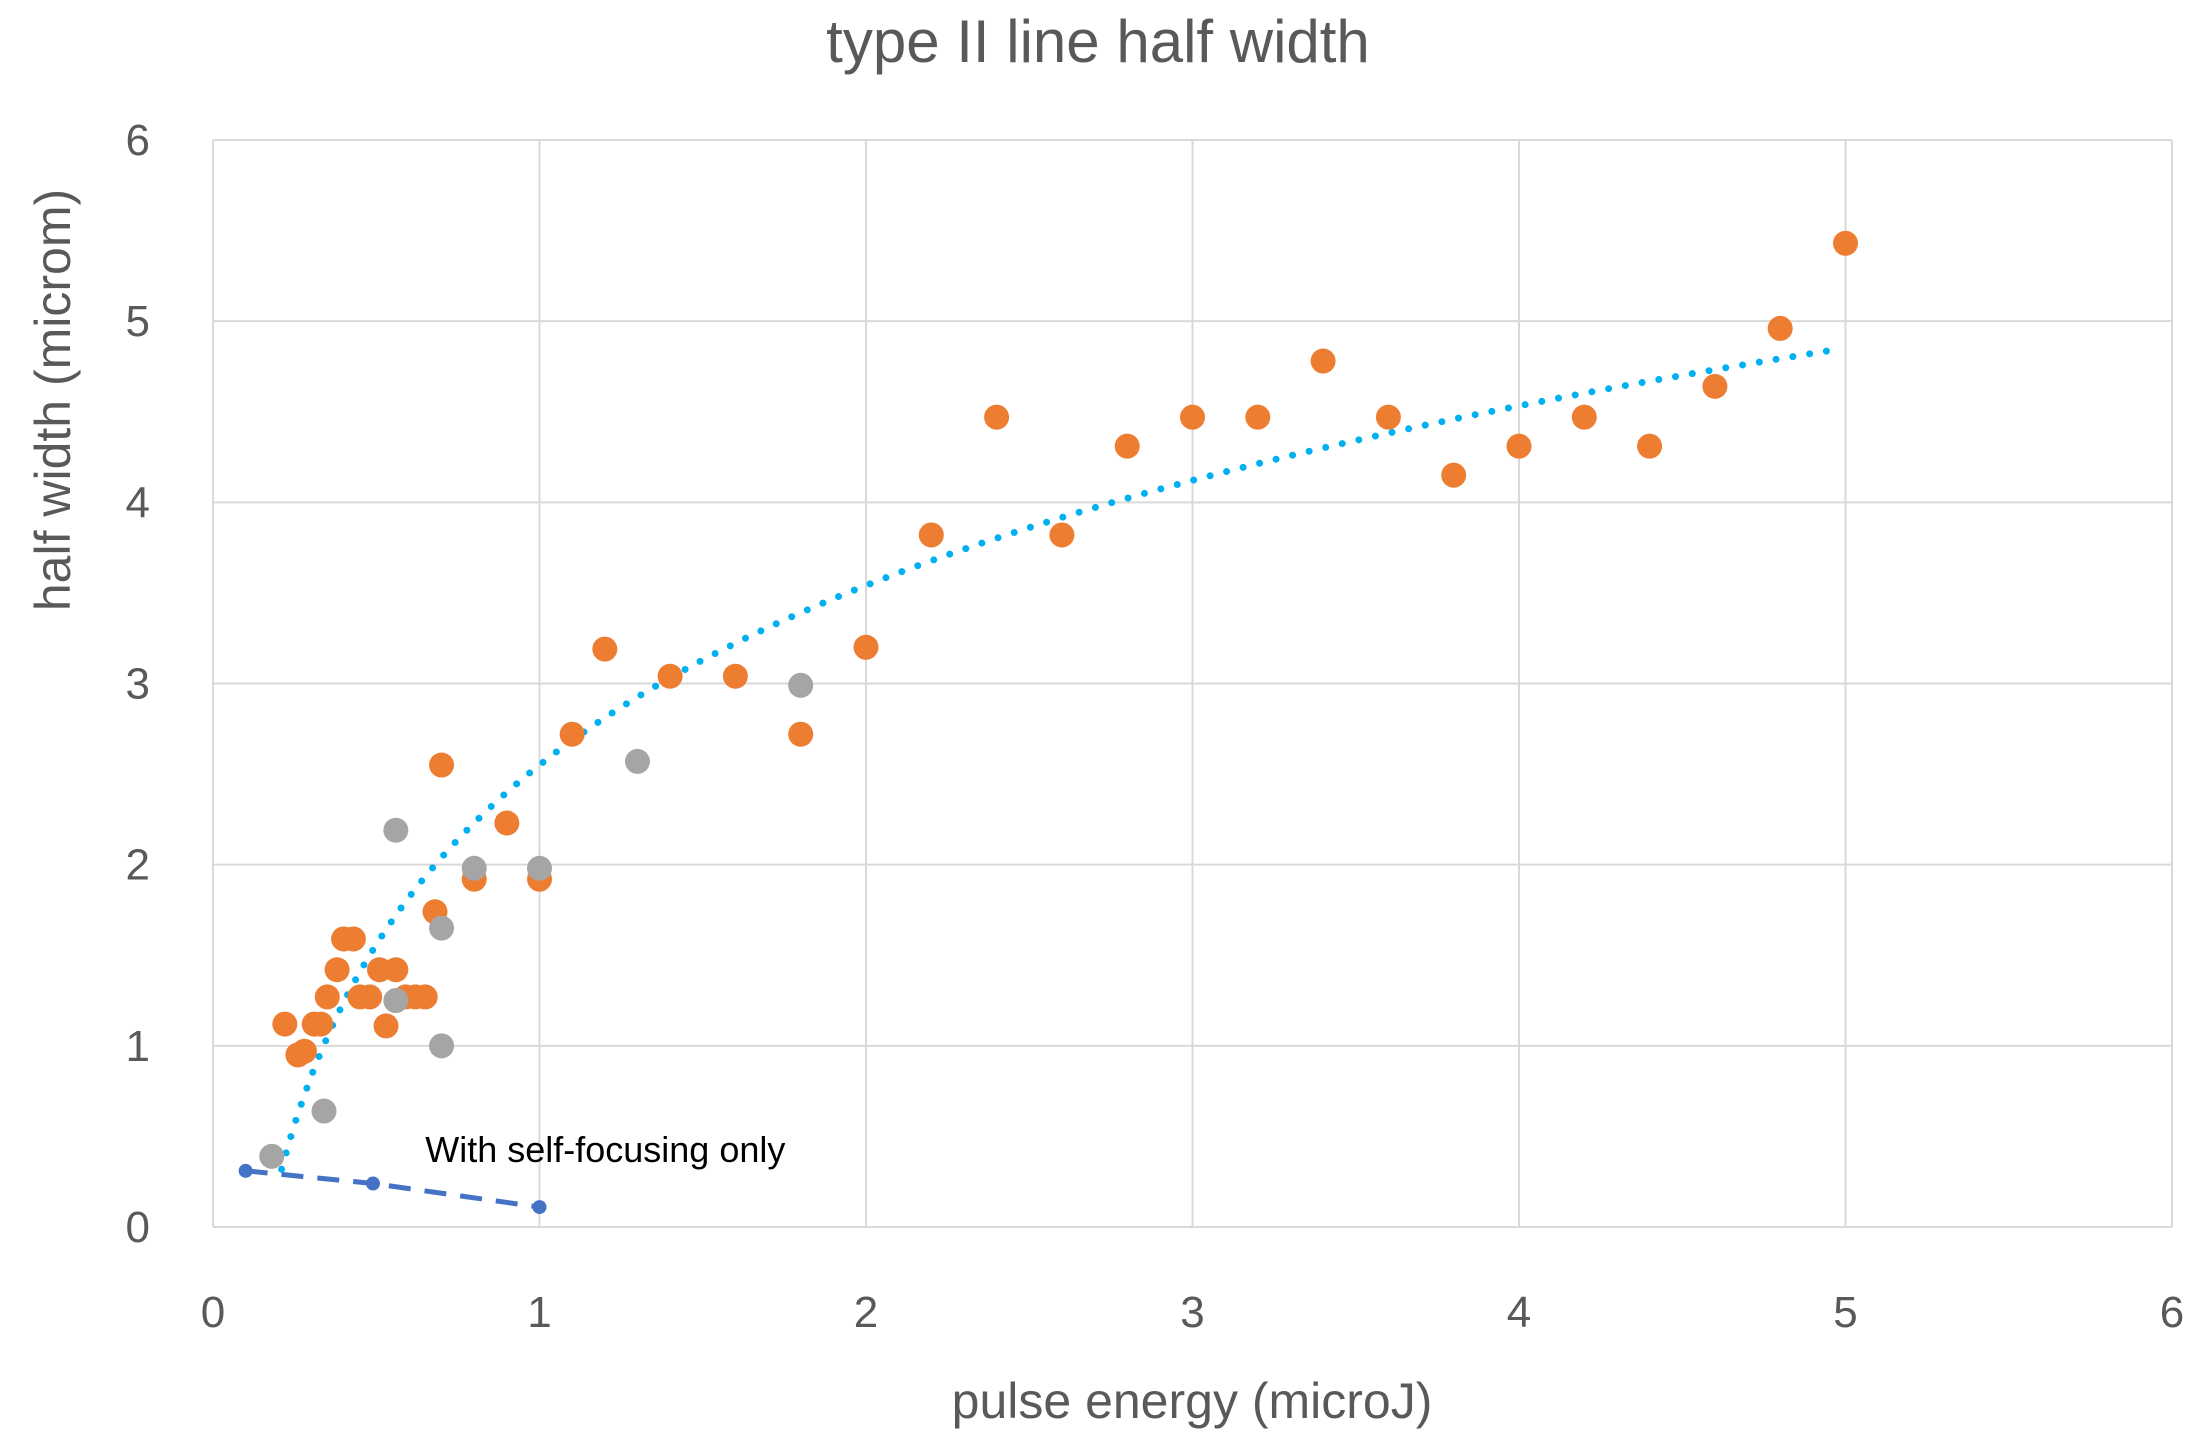 The image size is (2198, 1454). What do you see at coordinates (1845, 1312) in the screenshot?
I see `x-tick-label: 5` at bounding box center [1845, 1312].